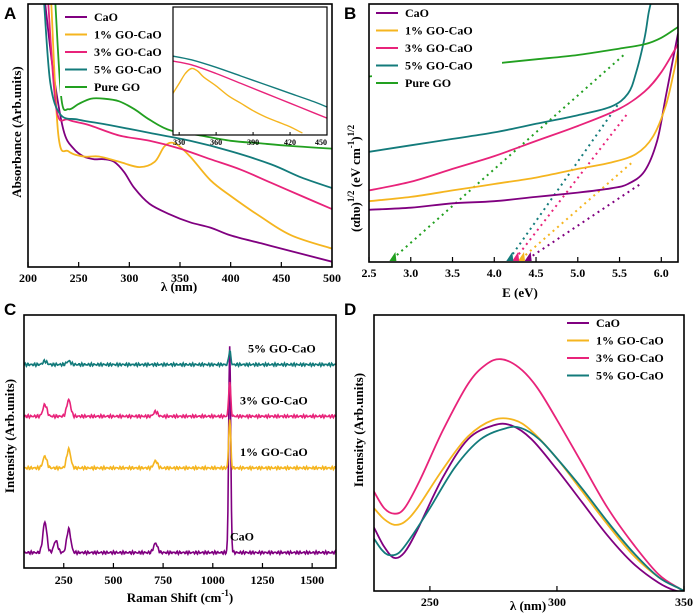 The image size is (699, 615). I want to click on panel-b-extrapolation-1-go-cao, so click(576, 210).